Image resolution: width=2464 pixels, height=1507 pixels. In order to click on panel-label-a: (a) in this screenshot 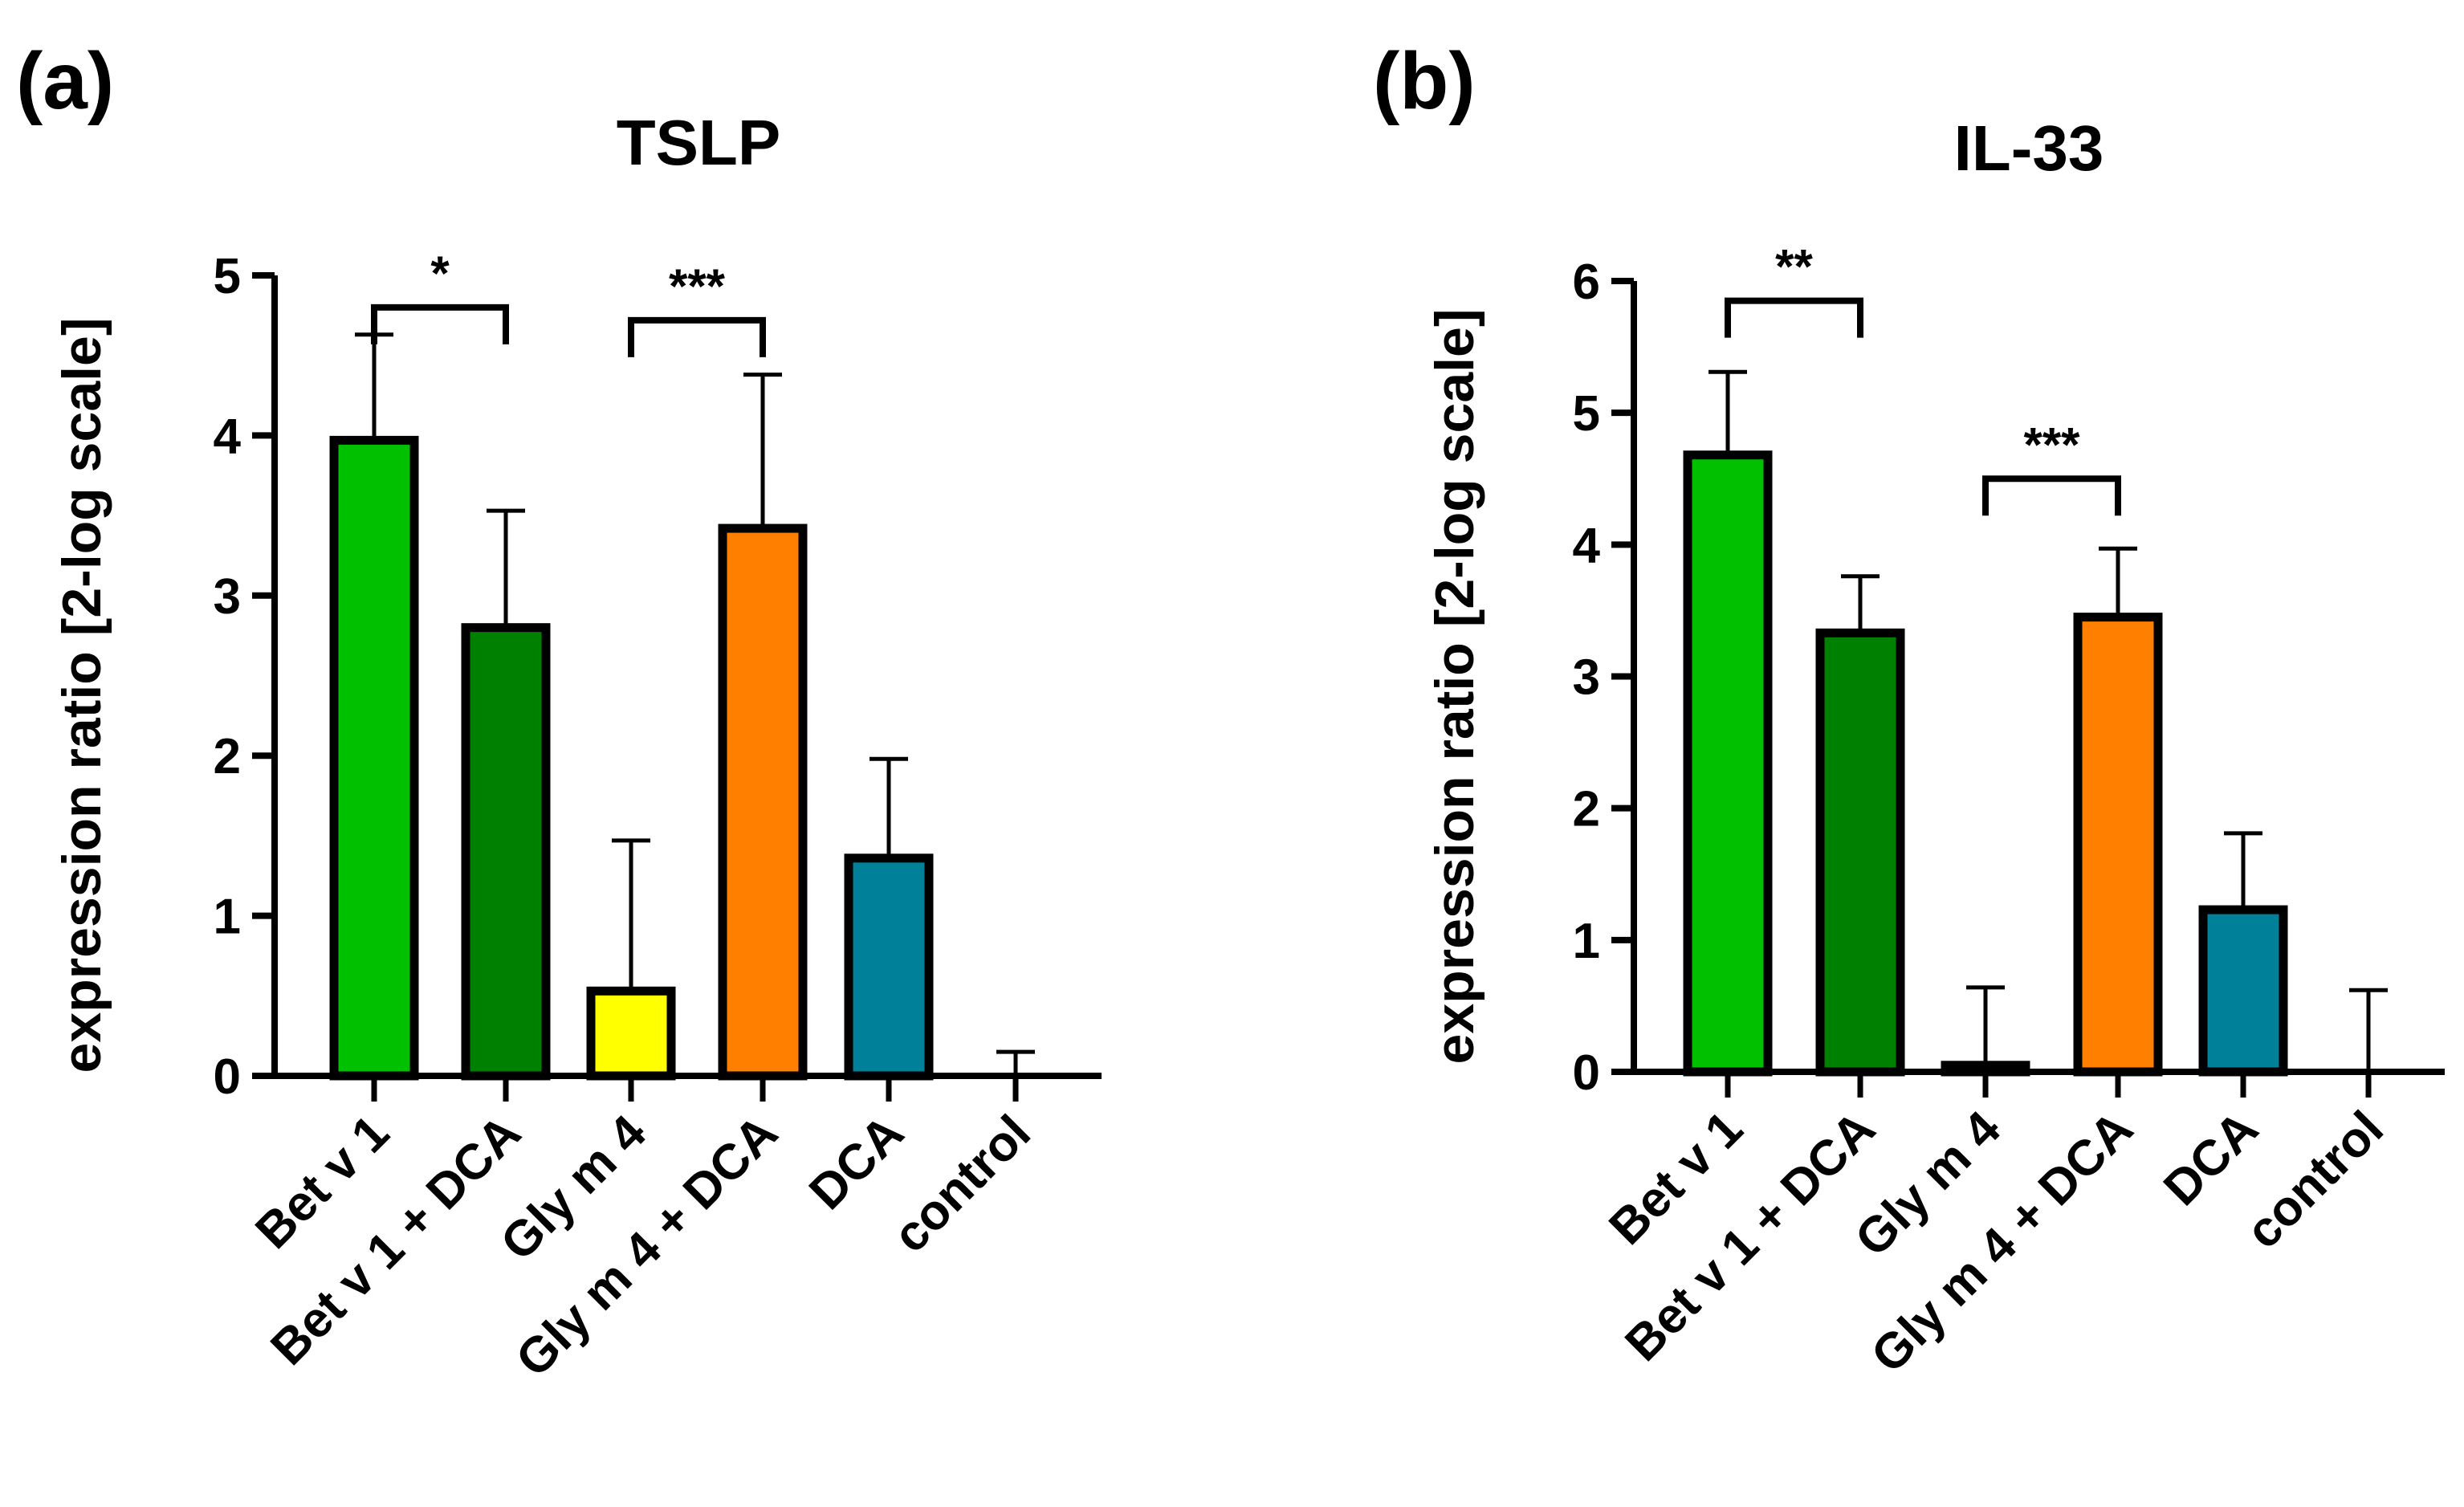, I will do `click(65, 81)`.